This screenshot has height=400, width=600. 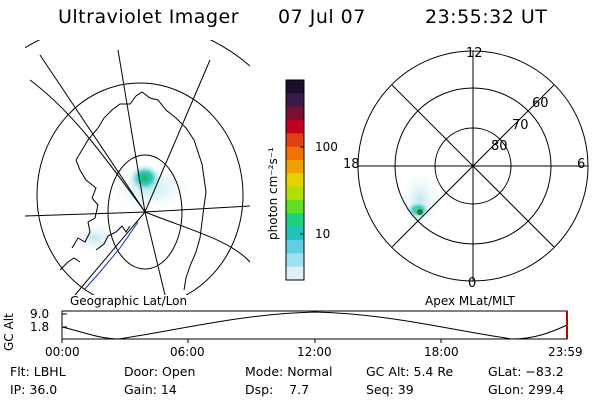 I want to click on mlt-label-dawn: 6, so click(x=581, y=164).